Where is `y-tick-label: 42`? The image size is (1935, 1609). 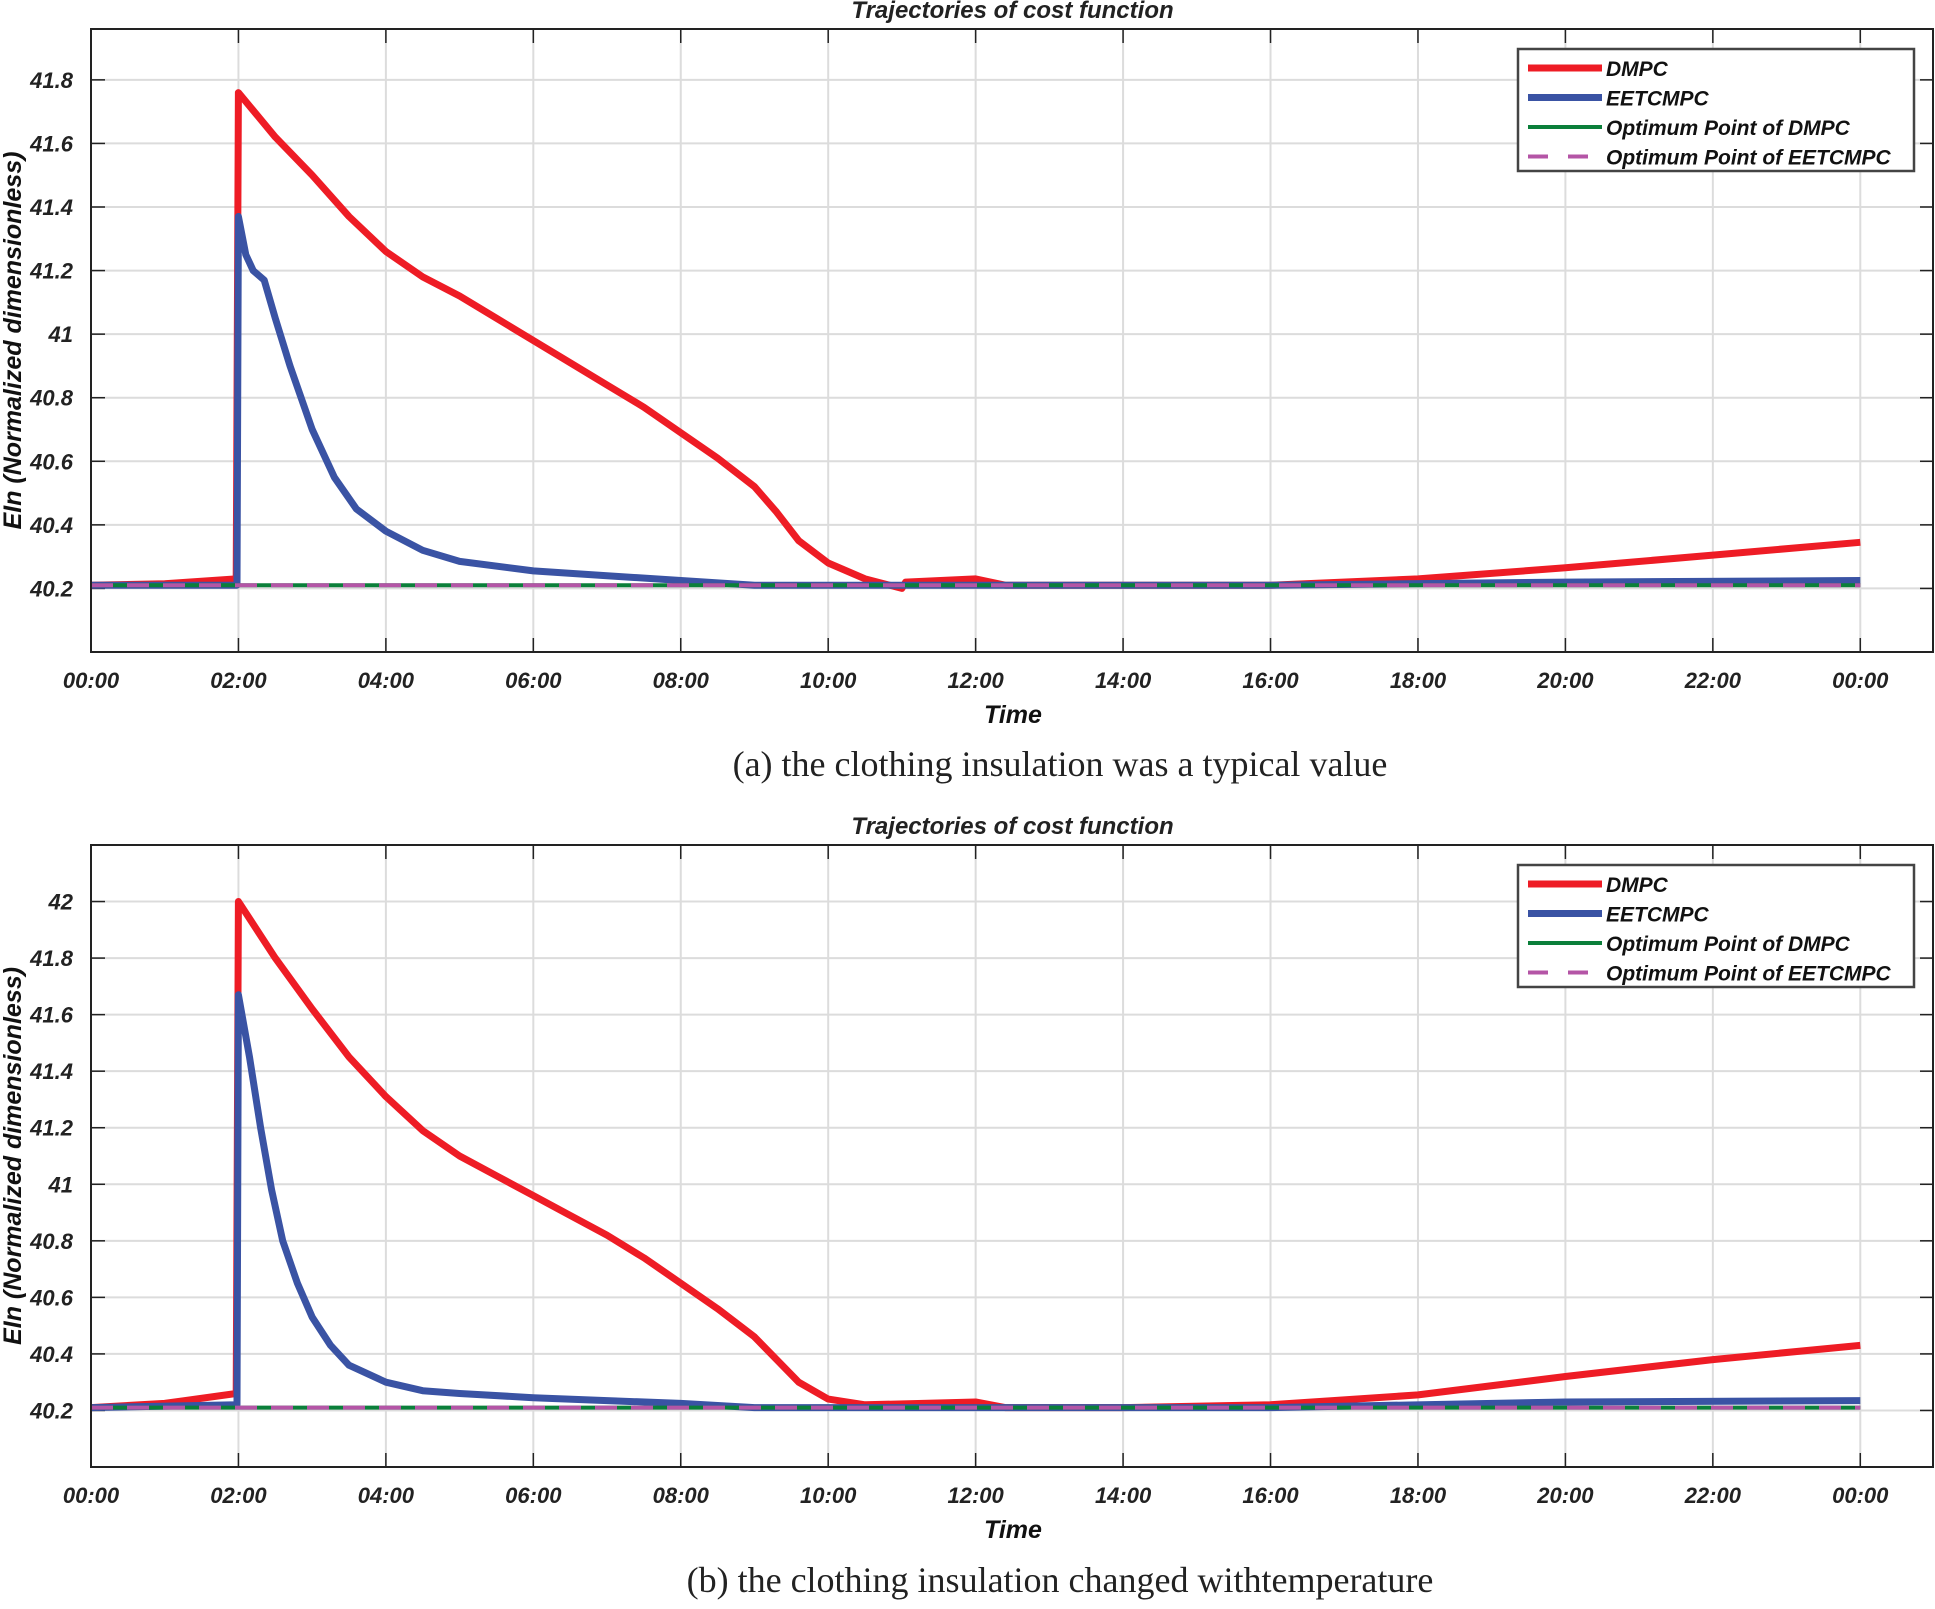 y-tick-label: 42 is located at coordinates (61, 902).